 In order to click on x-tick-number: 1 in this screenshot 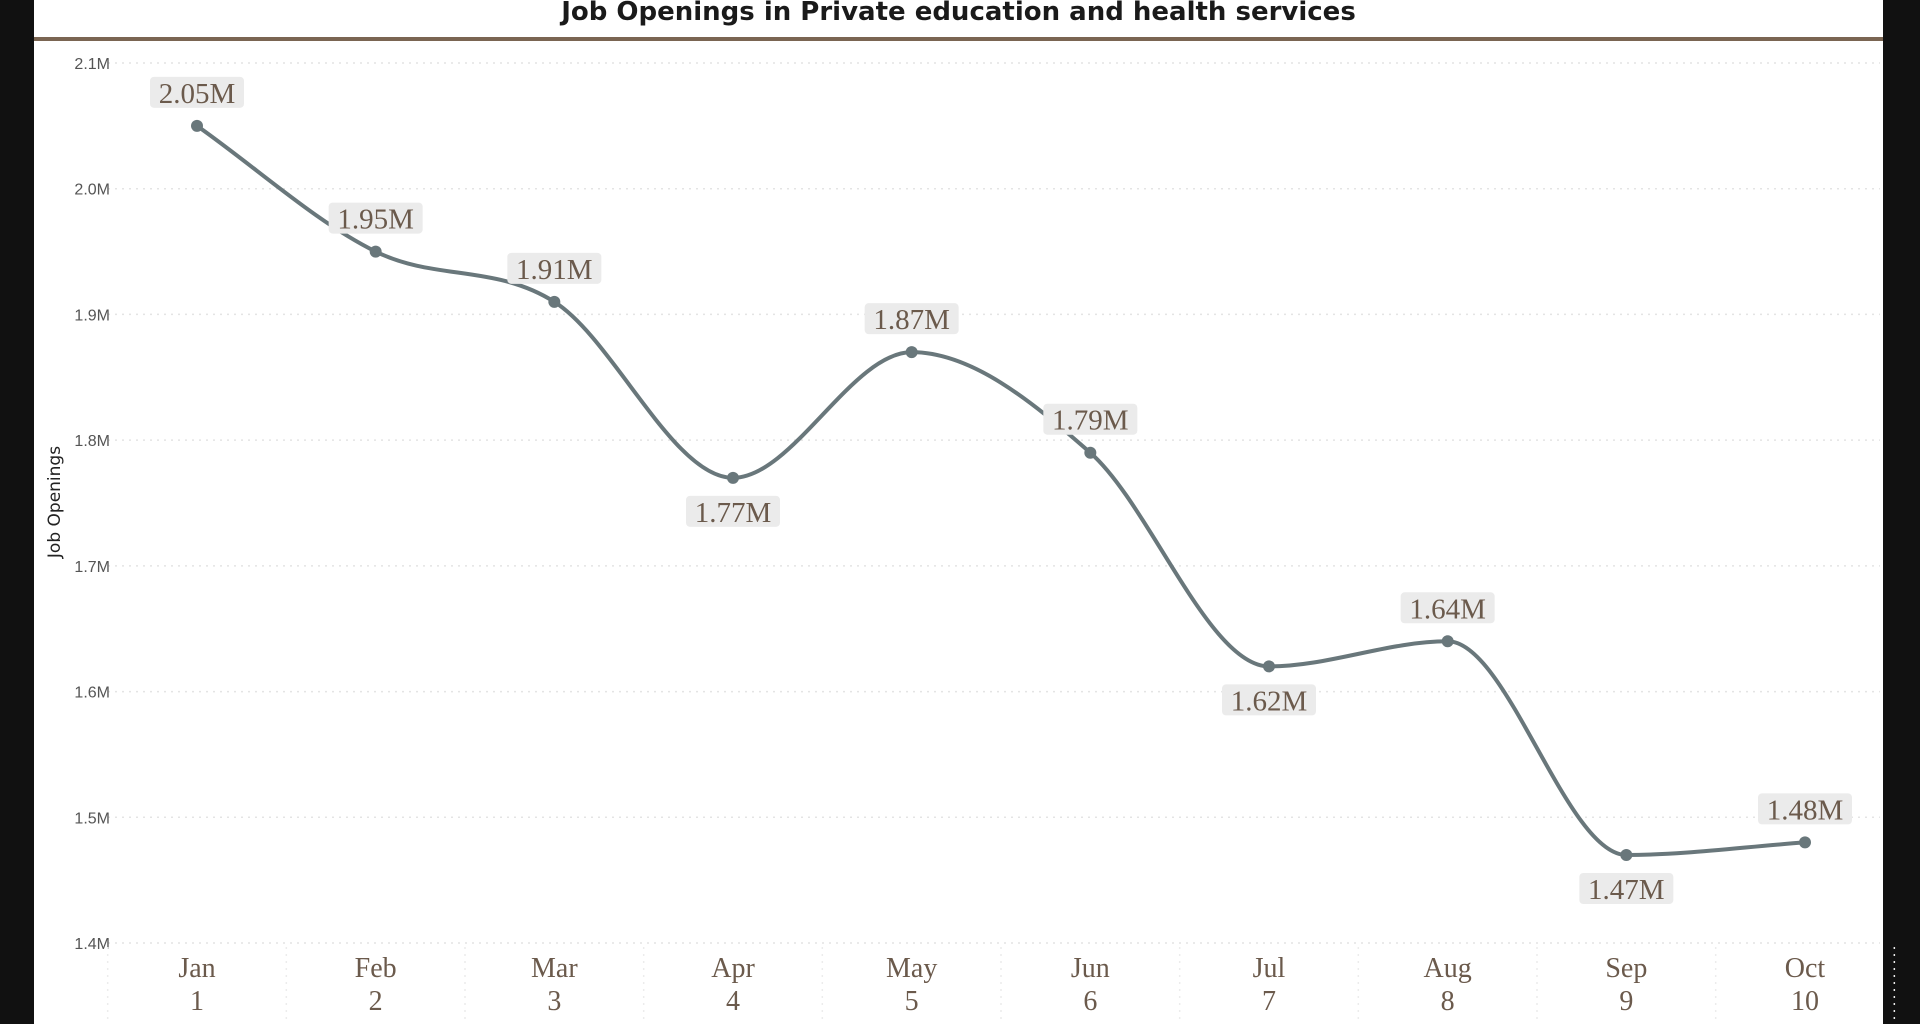, I will do `click(197, 1001)`.